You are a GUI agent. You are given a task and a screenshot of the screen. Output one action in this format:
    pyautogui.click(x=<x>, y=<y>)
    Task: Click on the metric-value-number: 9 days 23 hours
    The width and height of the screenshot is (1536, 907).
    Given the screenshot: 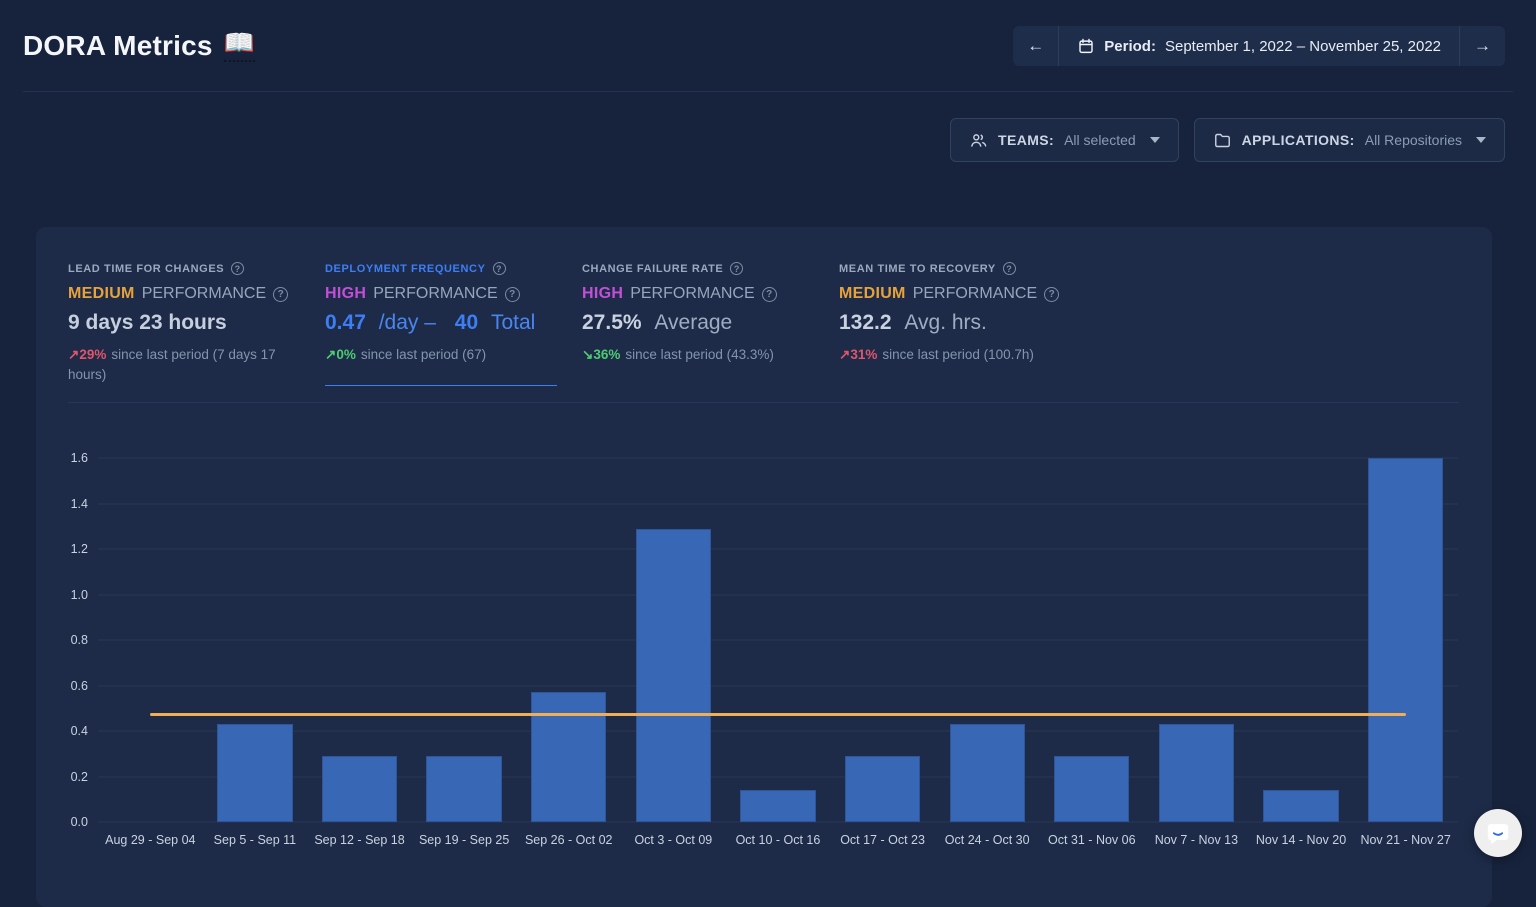 What is the action you would take?
    pyautogui.click(x=147, y=322)
    